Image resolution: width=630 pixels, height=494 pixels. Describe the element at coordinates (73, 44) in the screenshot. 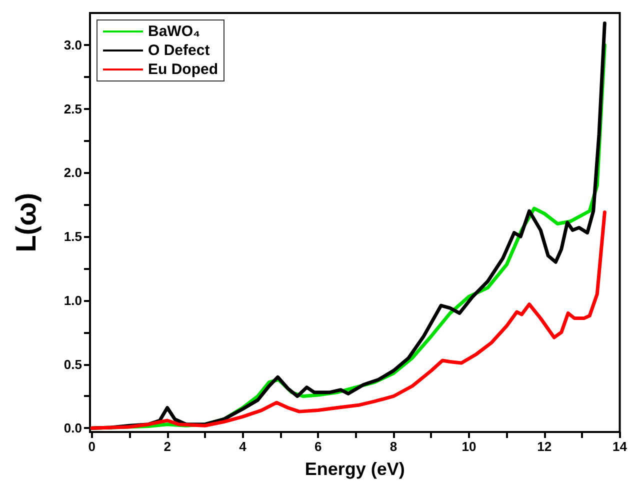

I see `y-tick-label: 3.0` at that location.